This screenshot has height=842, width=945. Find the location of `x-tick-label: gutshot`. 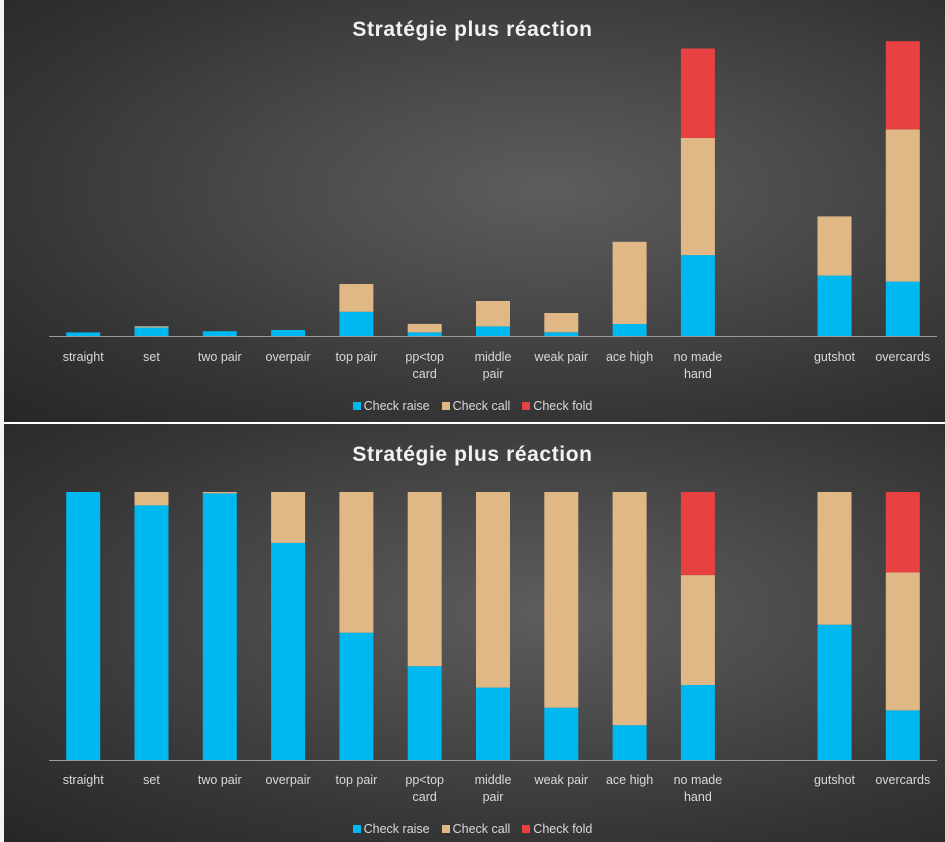

x-tick-label: gutshot is located at coordinates (835, 357).